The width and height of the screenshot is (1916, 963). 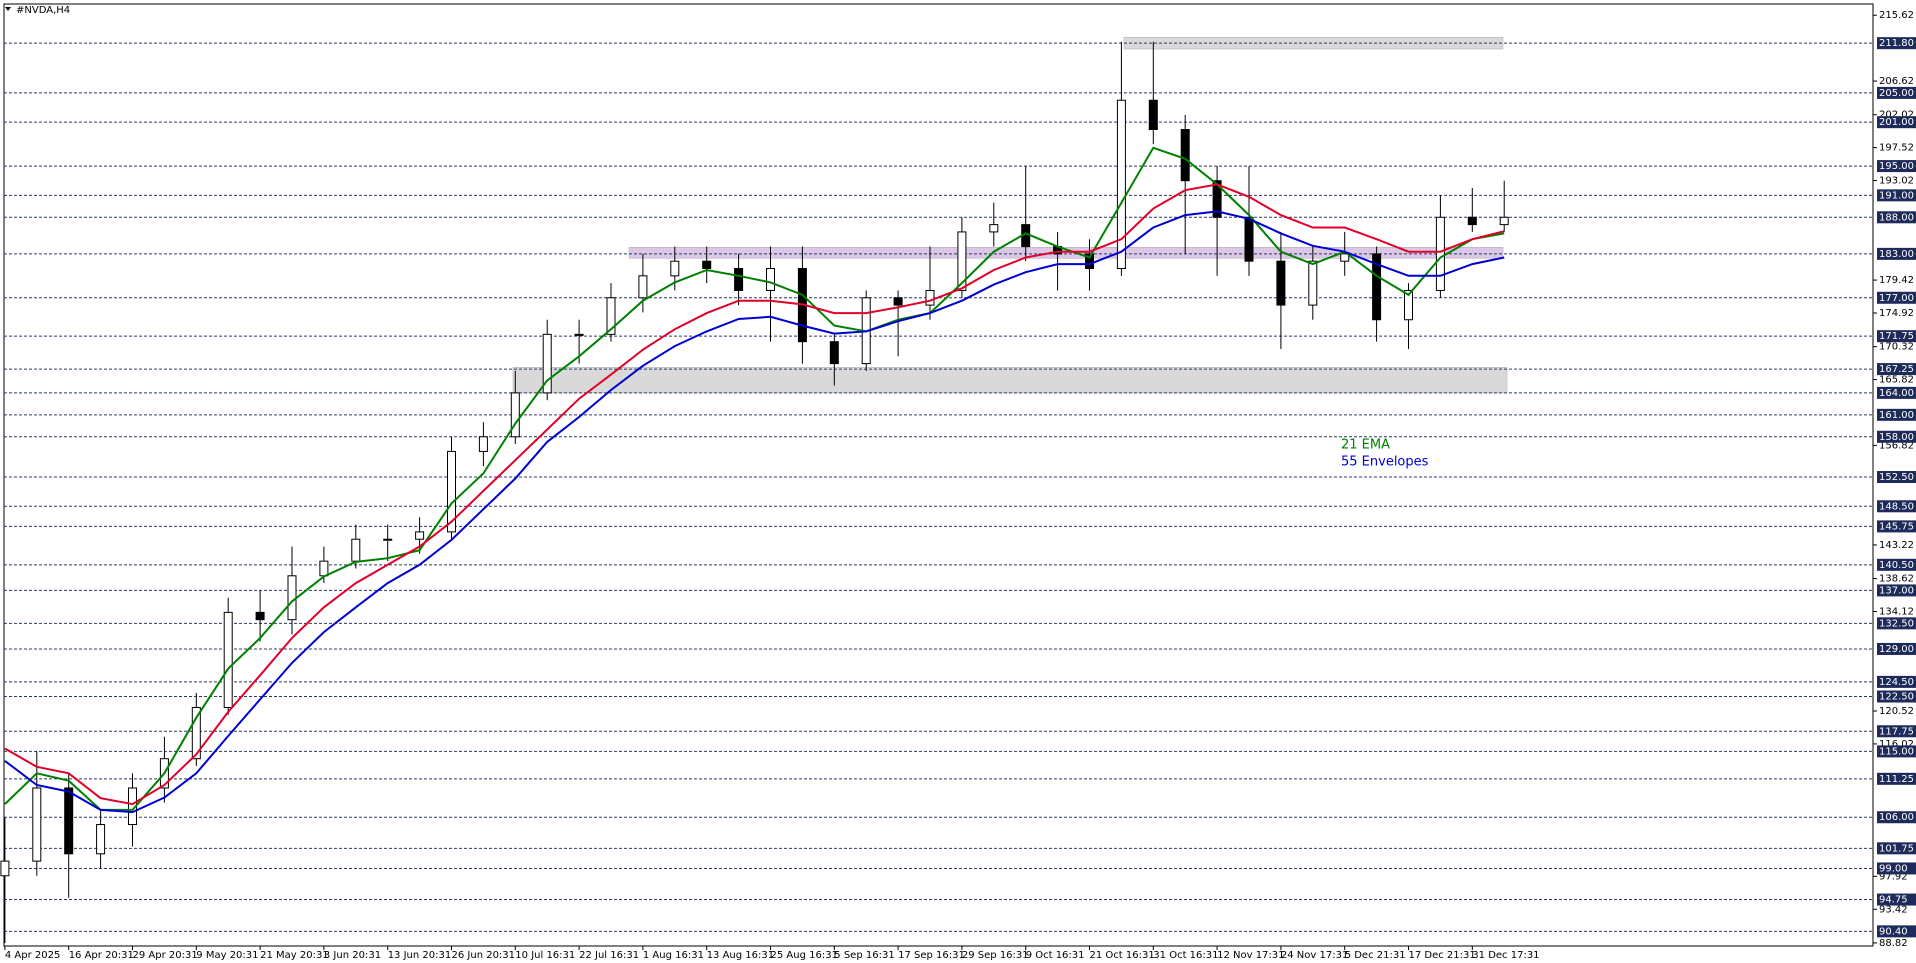 What do you see at coordinates (1896, 81) in the screenshot?
I see `y-tick-label: 206.62` at bounding box center [1896, 81].